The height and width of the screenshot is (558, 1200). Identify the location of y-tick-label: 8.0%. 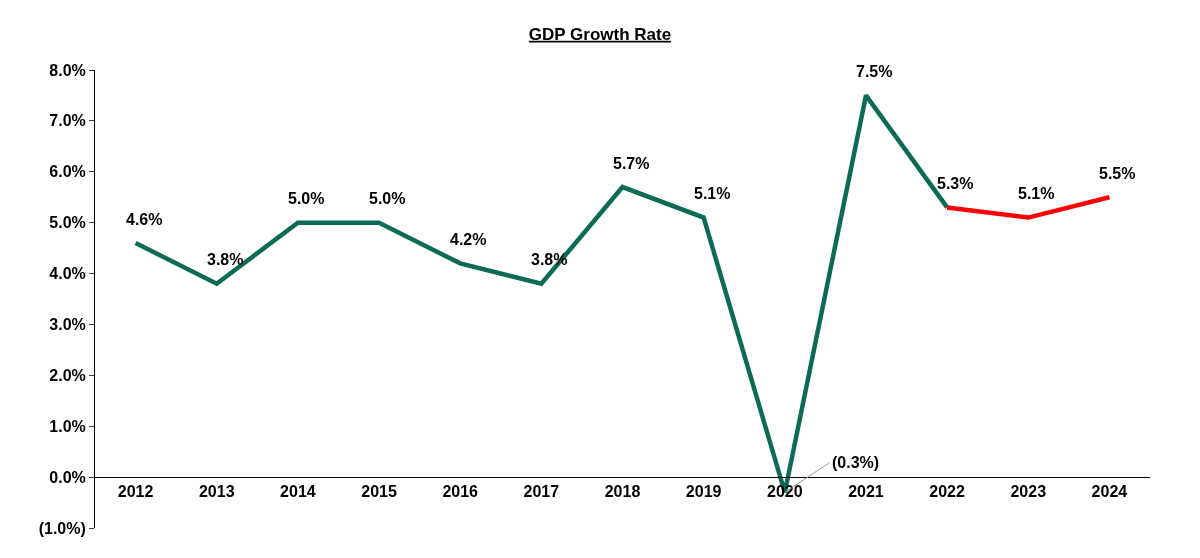
(67, 70).